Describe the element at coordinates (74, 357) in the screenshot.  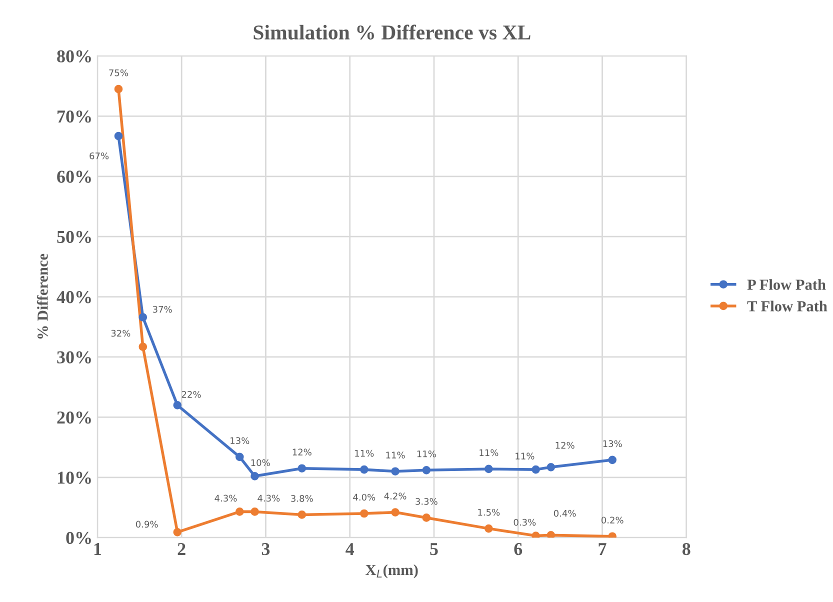
I see `y-tick-label: 30%` at that location.